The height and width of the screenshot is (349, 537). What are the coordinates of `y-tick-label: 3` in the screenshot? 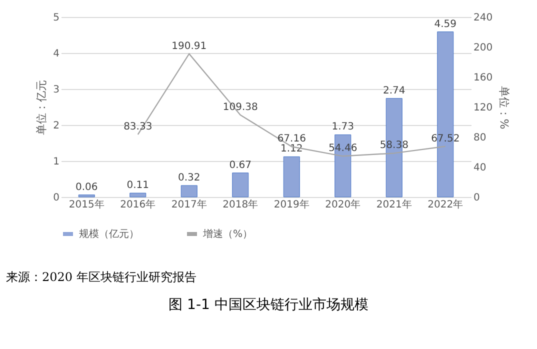 It's located at (56, 90).